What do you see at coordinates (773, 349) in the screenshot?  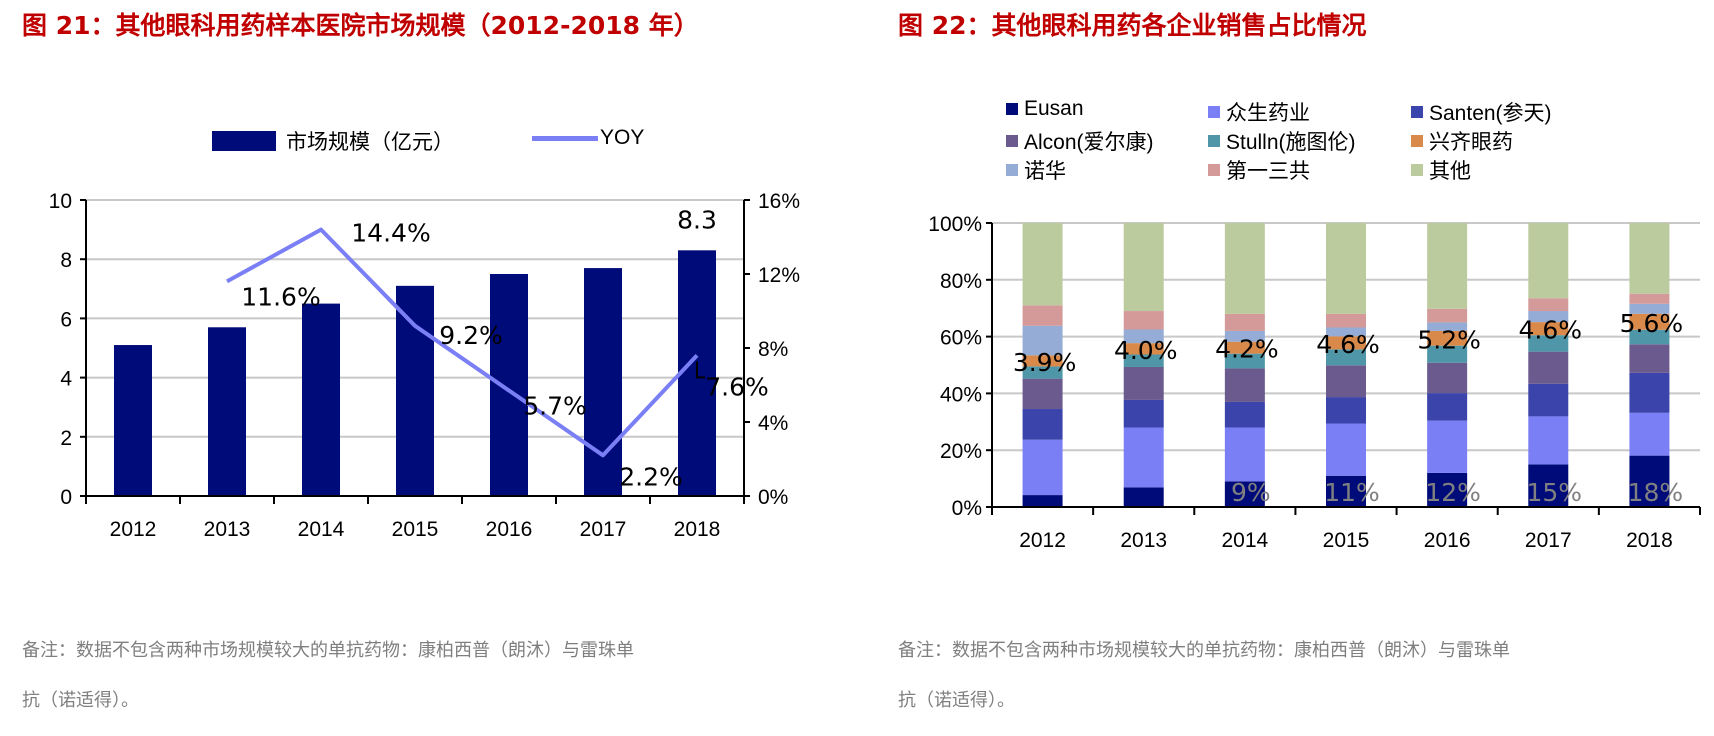 I see `y2-tick-label: 8%` at bounding box center [773, 349].